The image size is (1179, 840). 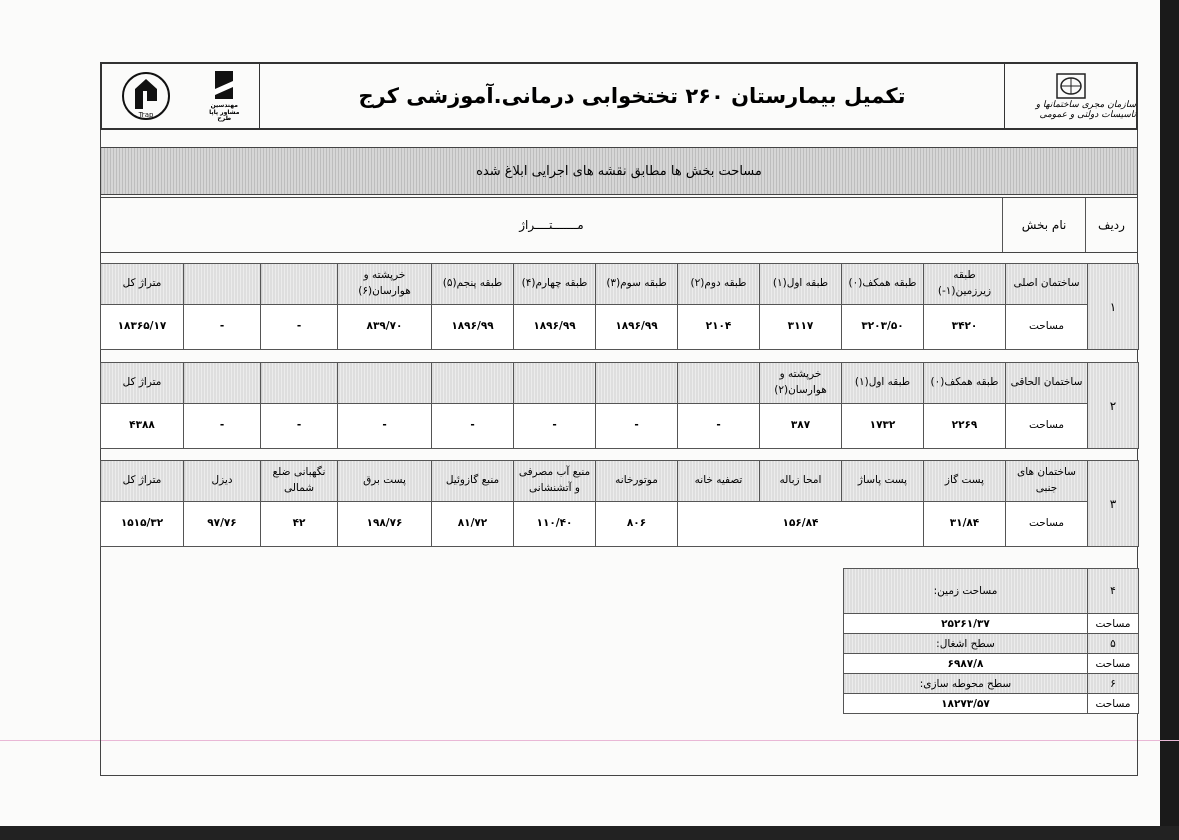 What do you see at coordinates (800, 383) in the screenshot?
I see `header-cell: خرپشته و هوارسان(۲)` at bounding box center [800, 383].